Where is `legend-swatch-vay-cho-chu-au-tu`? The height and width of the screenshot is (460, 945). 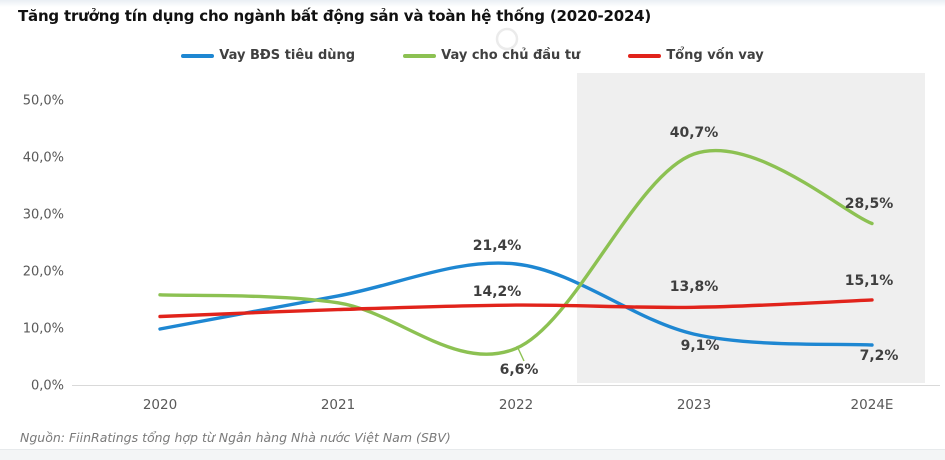 legend-swatch-vay-cho-chu-au-tu is located at coordinates (420, 55).